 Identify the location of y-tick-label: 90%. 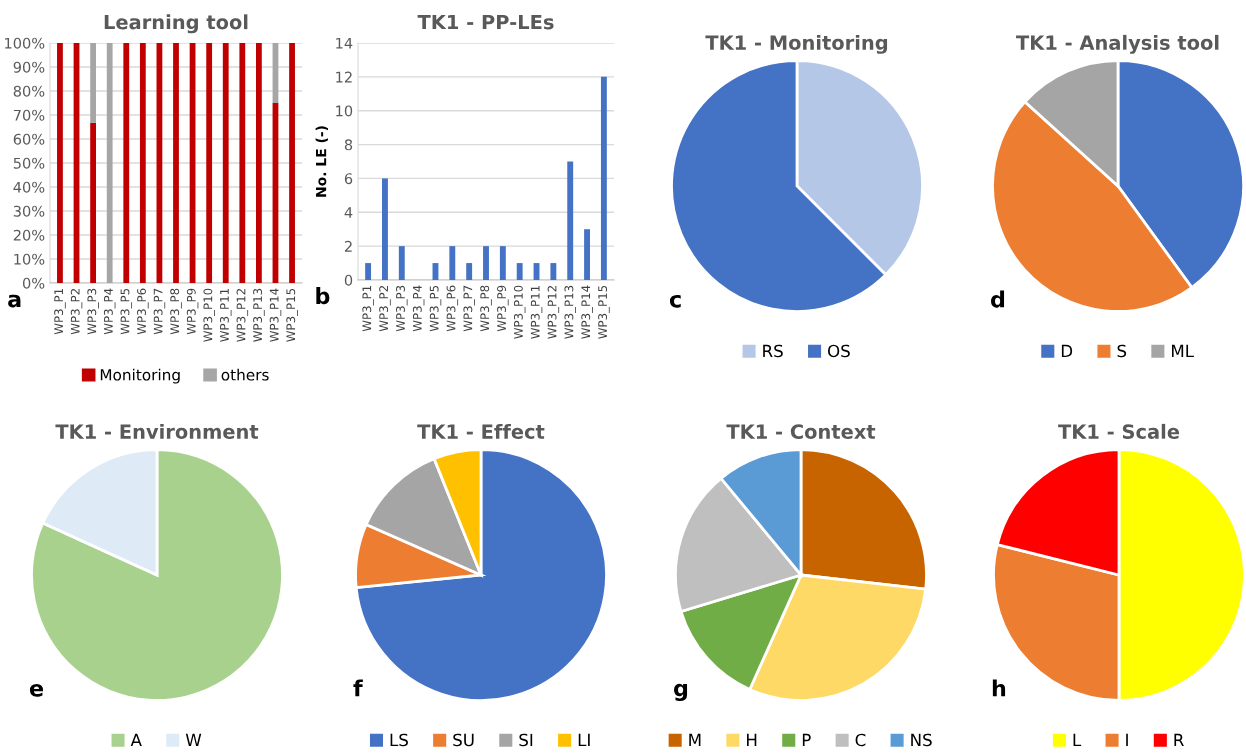
(29, 67).